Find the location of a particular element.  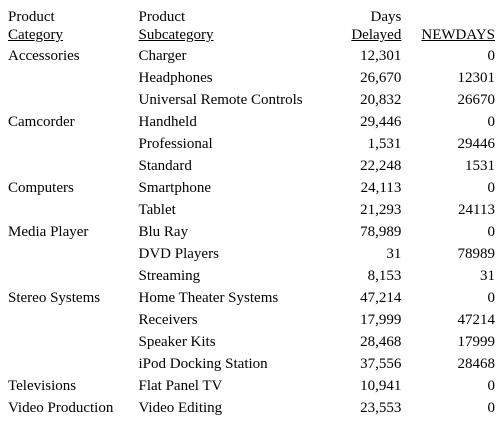

header-days-delayed: Days Delayed is located at coordinates (366, 26).